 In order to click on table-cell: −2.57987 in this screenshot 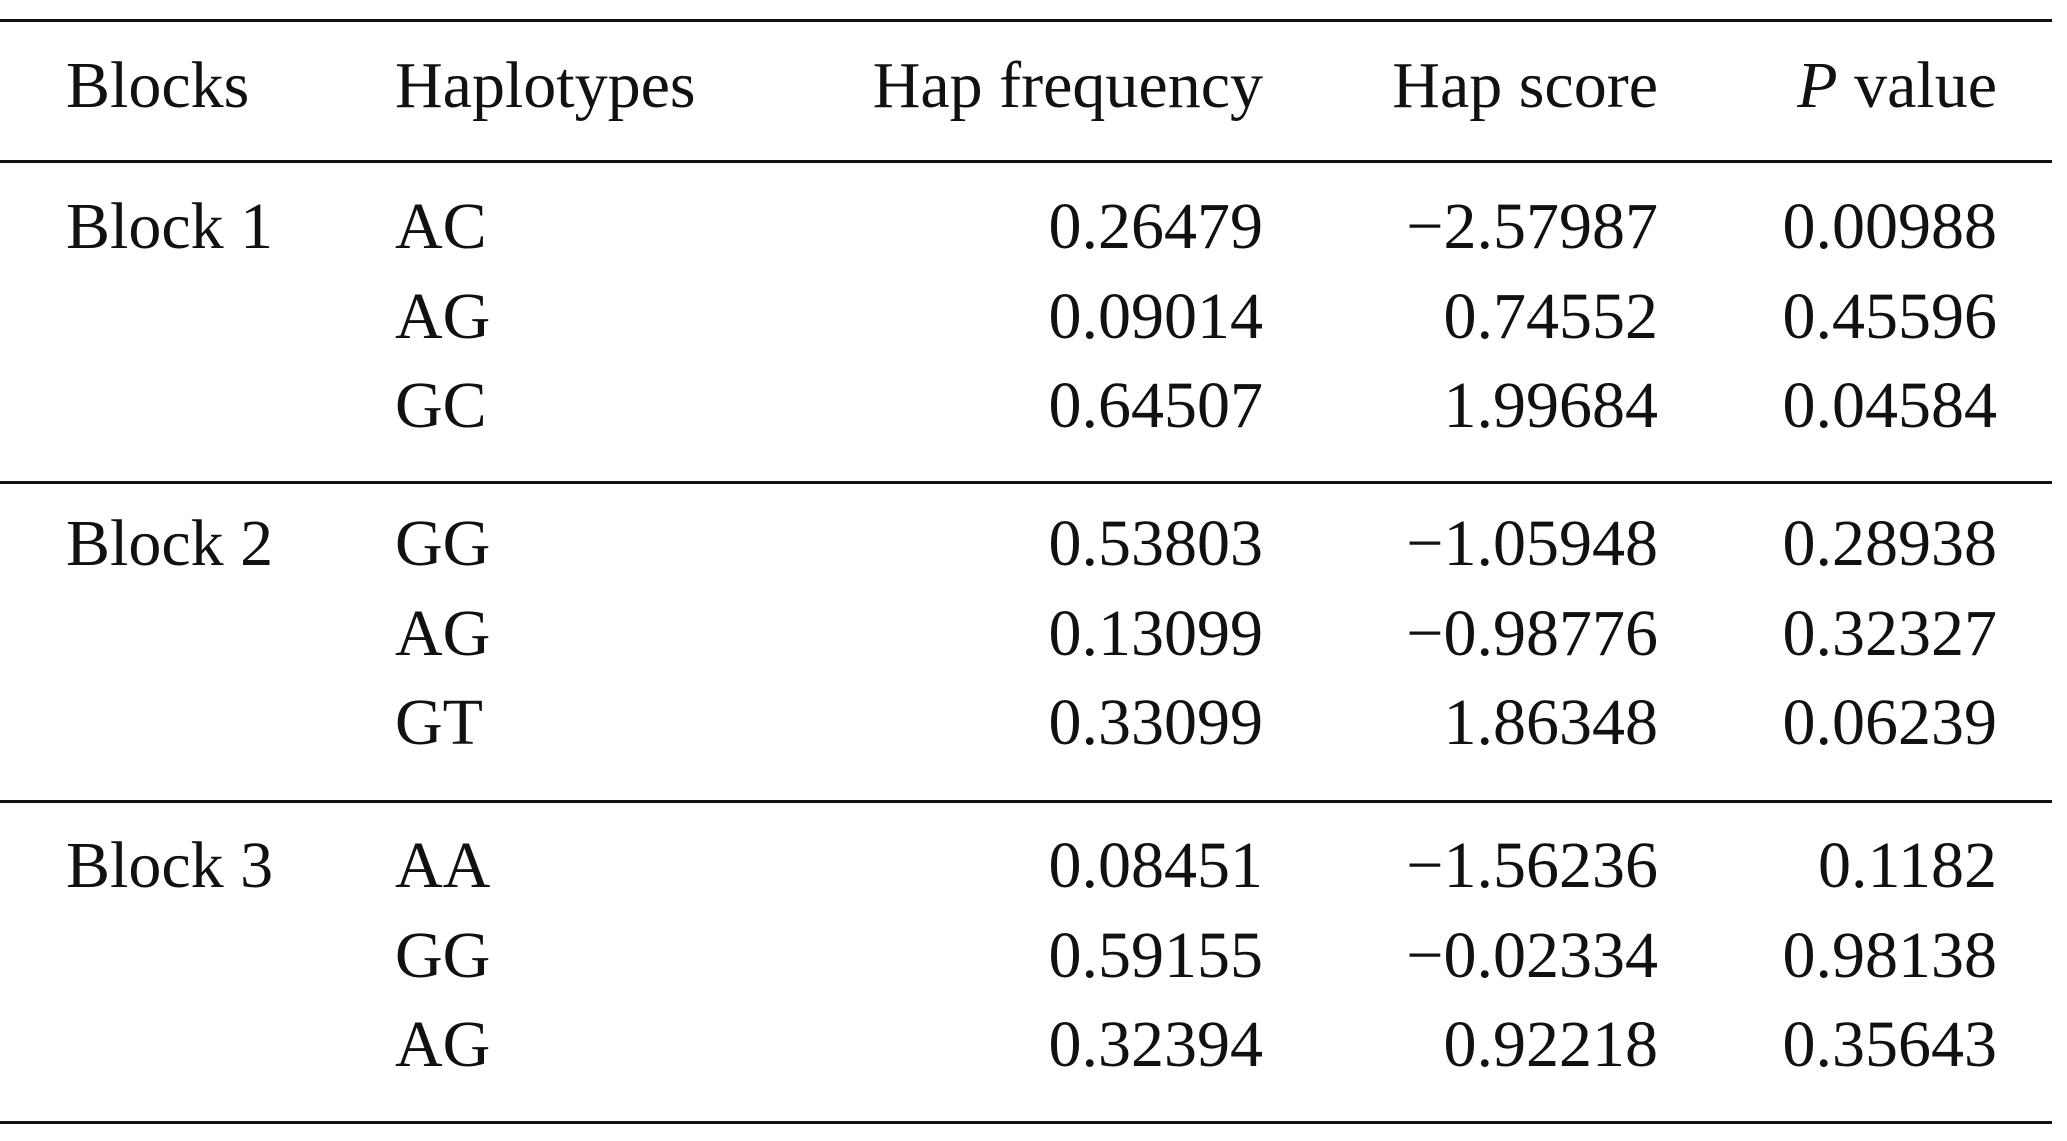, I will do `click(1532, 226)`.